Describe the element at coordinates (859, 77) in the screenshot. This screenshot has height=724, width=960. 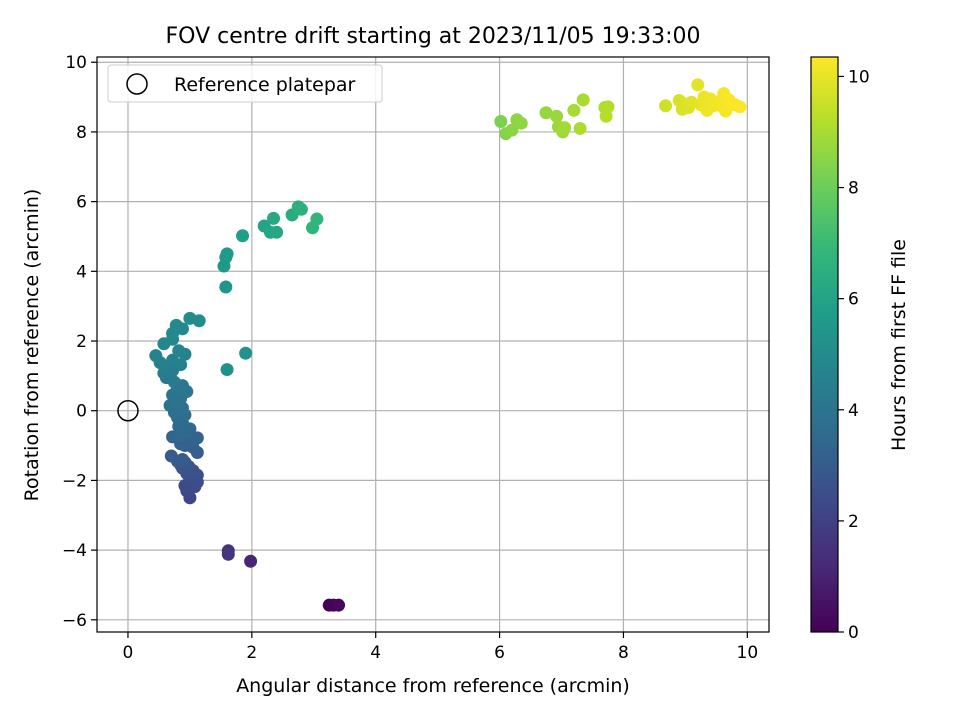
I see `colorbar-tick-label: 10` at that location.